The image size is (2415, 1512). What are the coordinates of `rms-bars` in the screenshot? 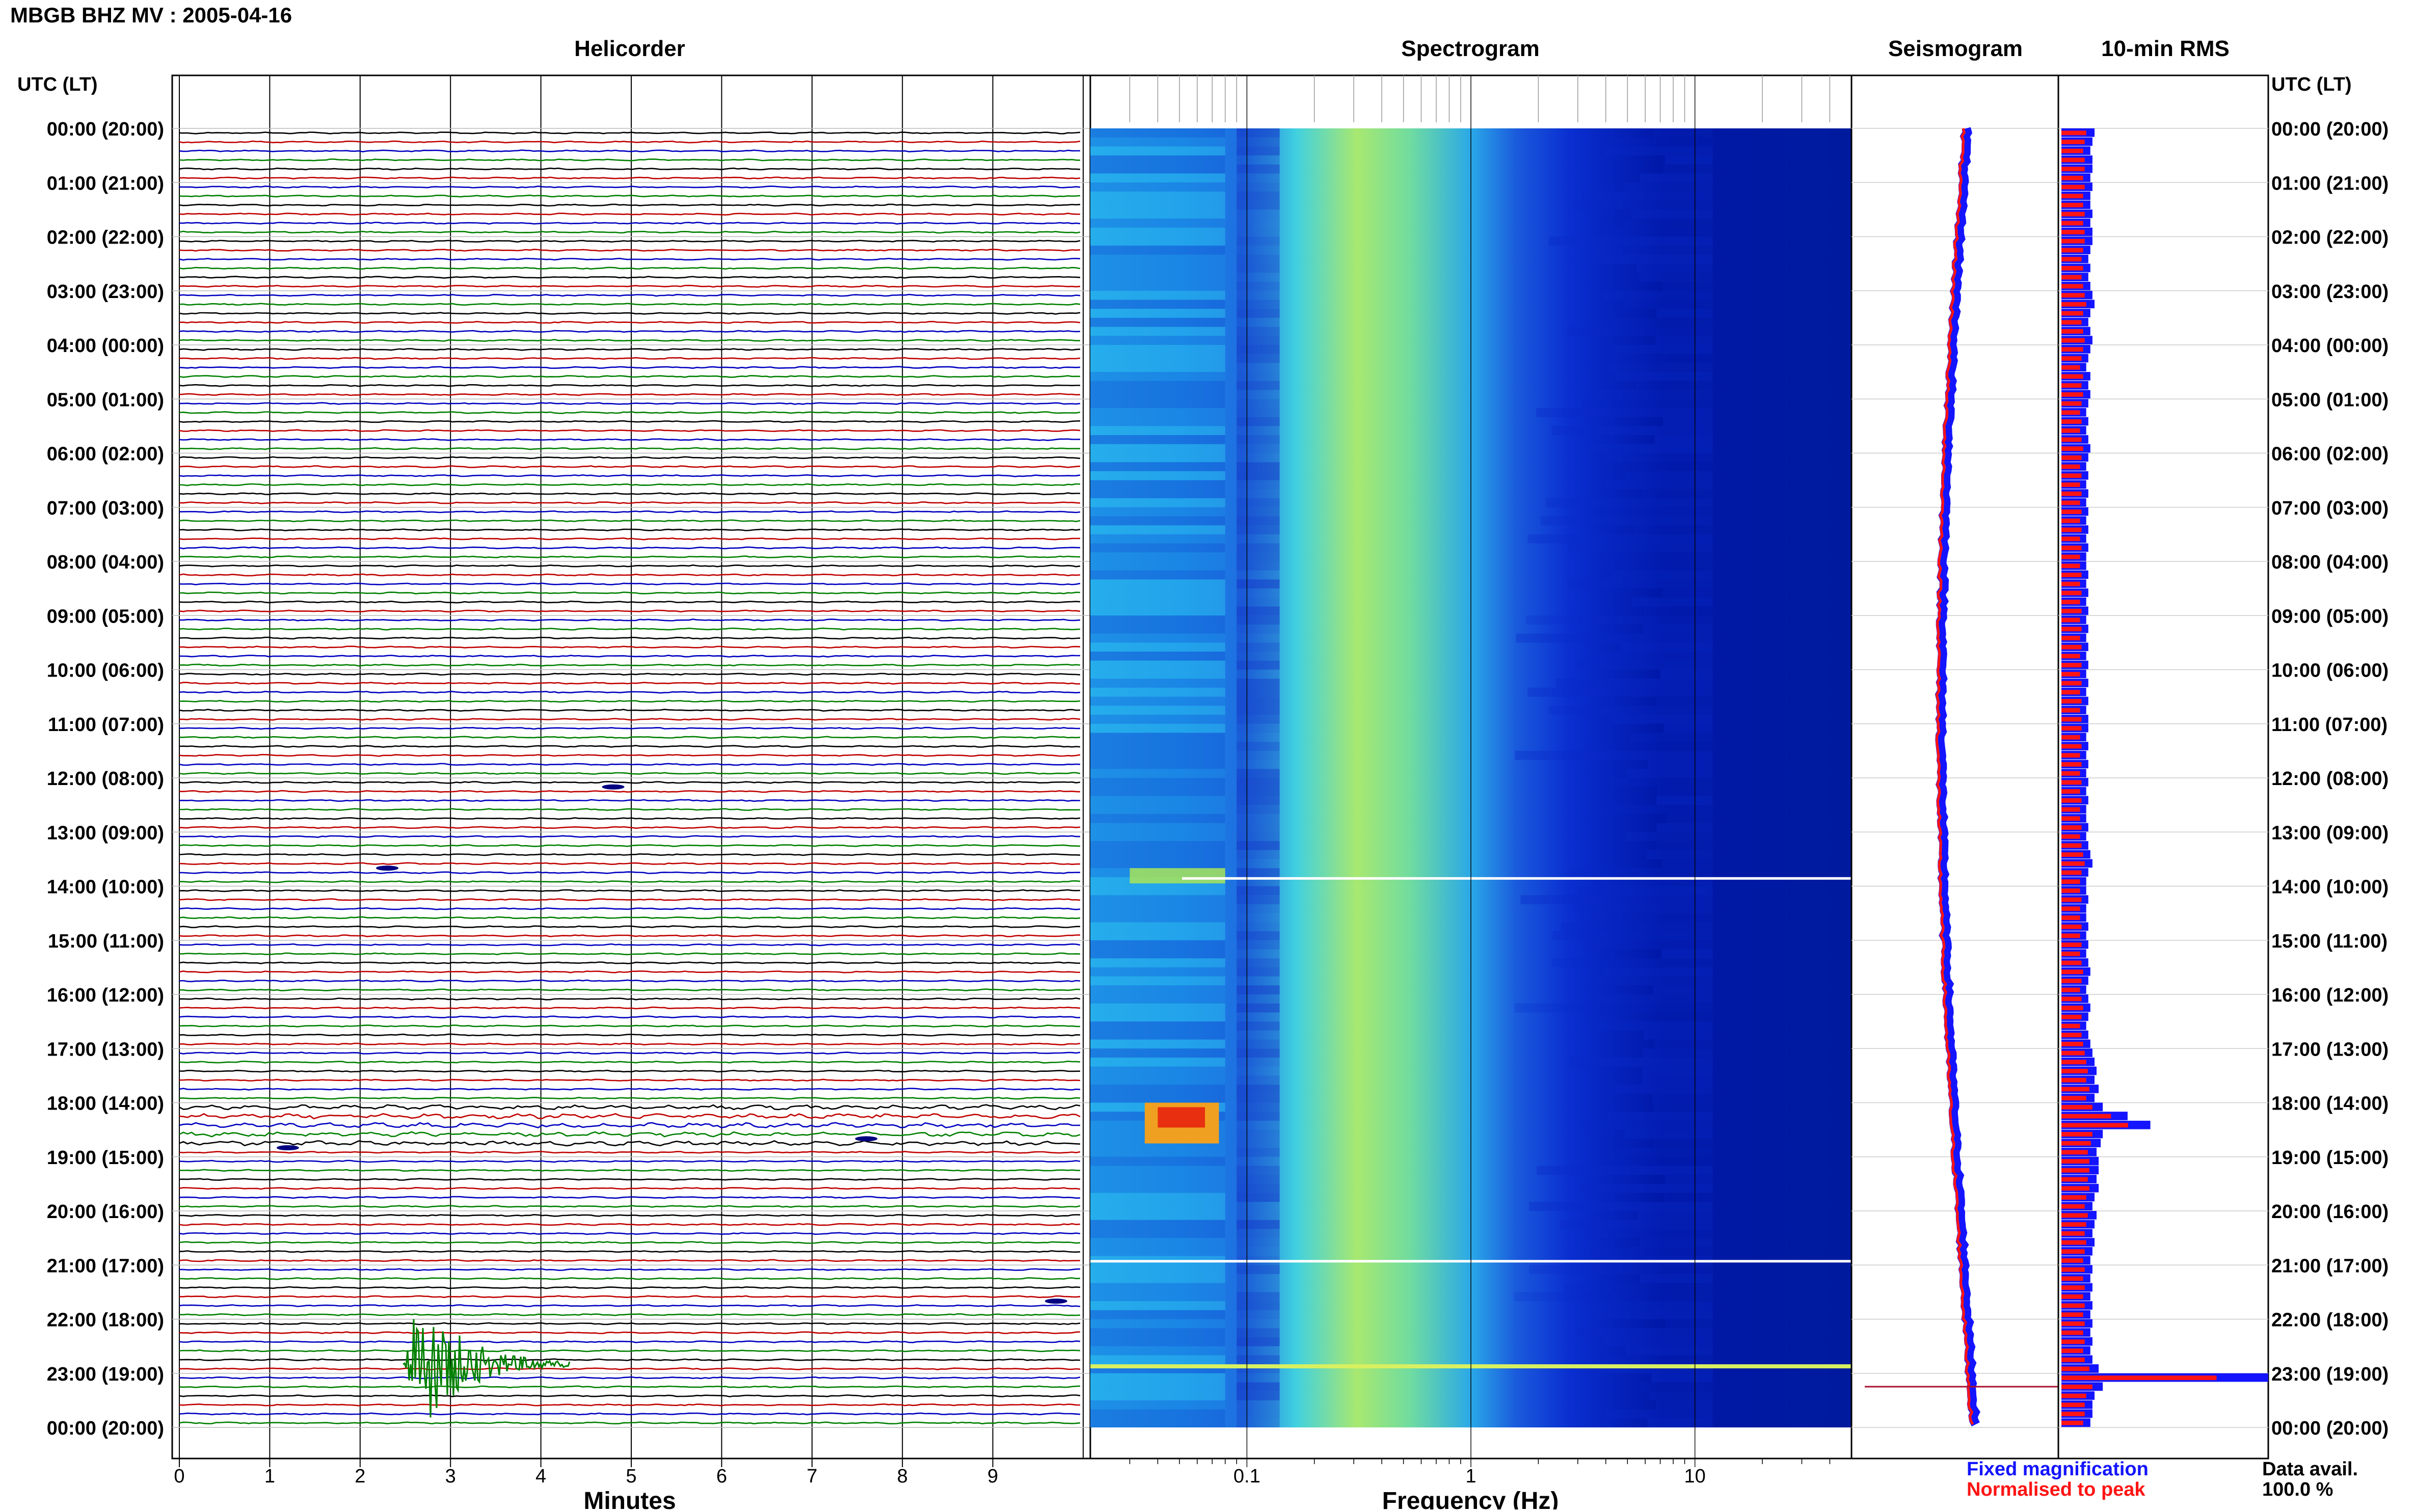 It's located at (2165, 777).